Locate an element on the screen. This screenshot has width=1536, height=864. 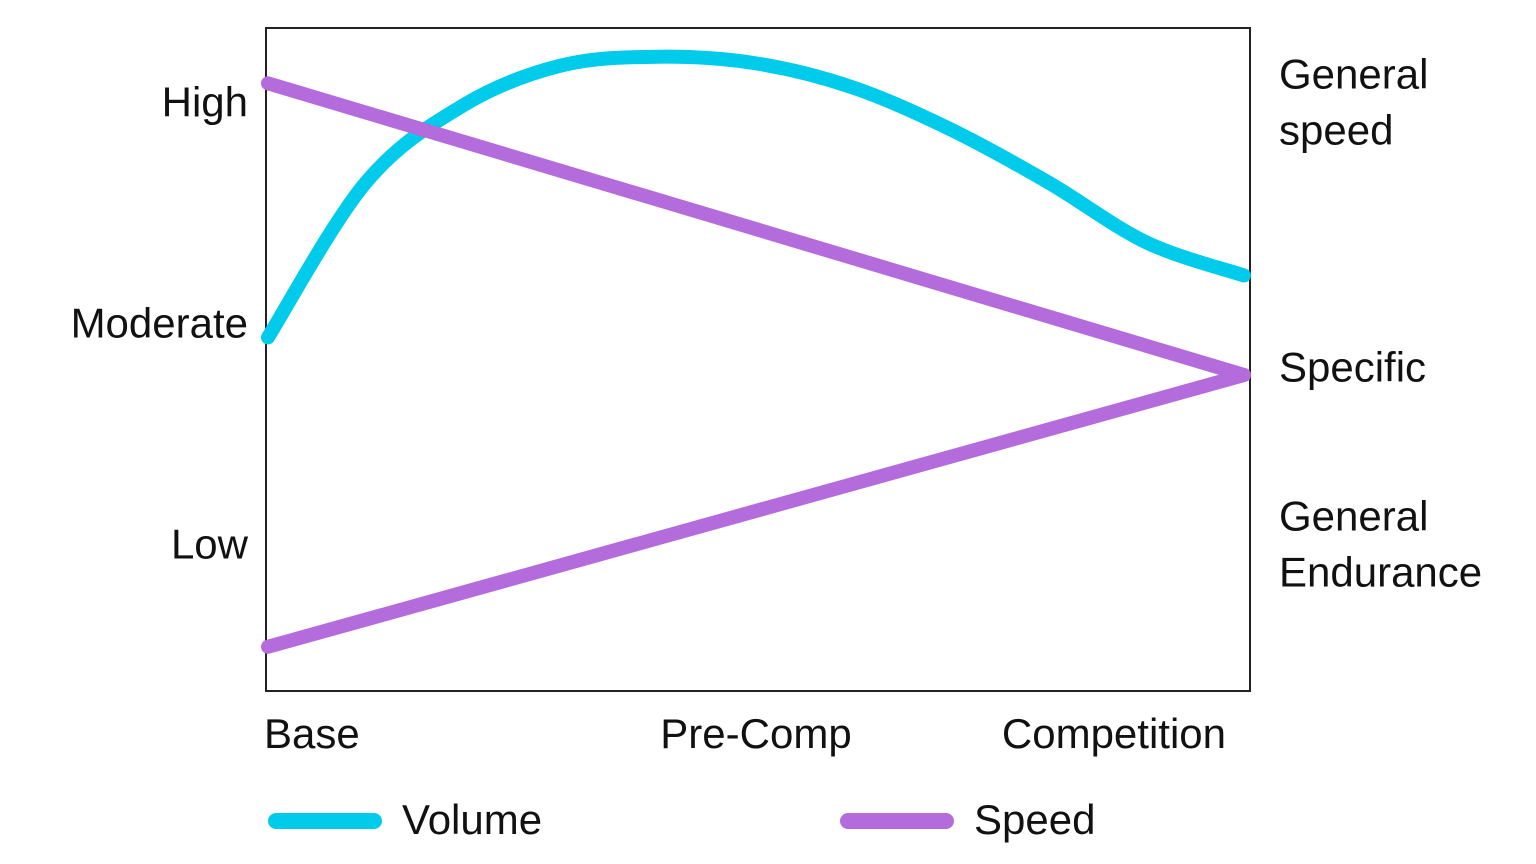
right-label: Specific is located at coordinates (1352, 367).